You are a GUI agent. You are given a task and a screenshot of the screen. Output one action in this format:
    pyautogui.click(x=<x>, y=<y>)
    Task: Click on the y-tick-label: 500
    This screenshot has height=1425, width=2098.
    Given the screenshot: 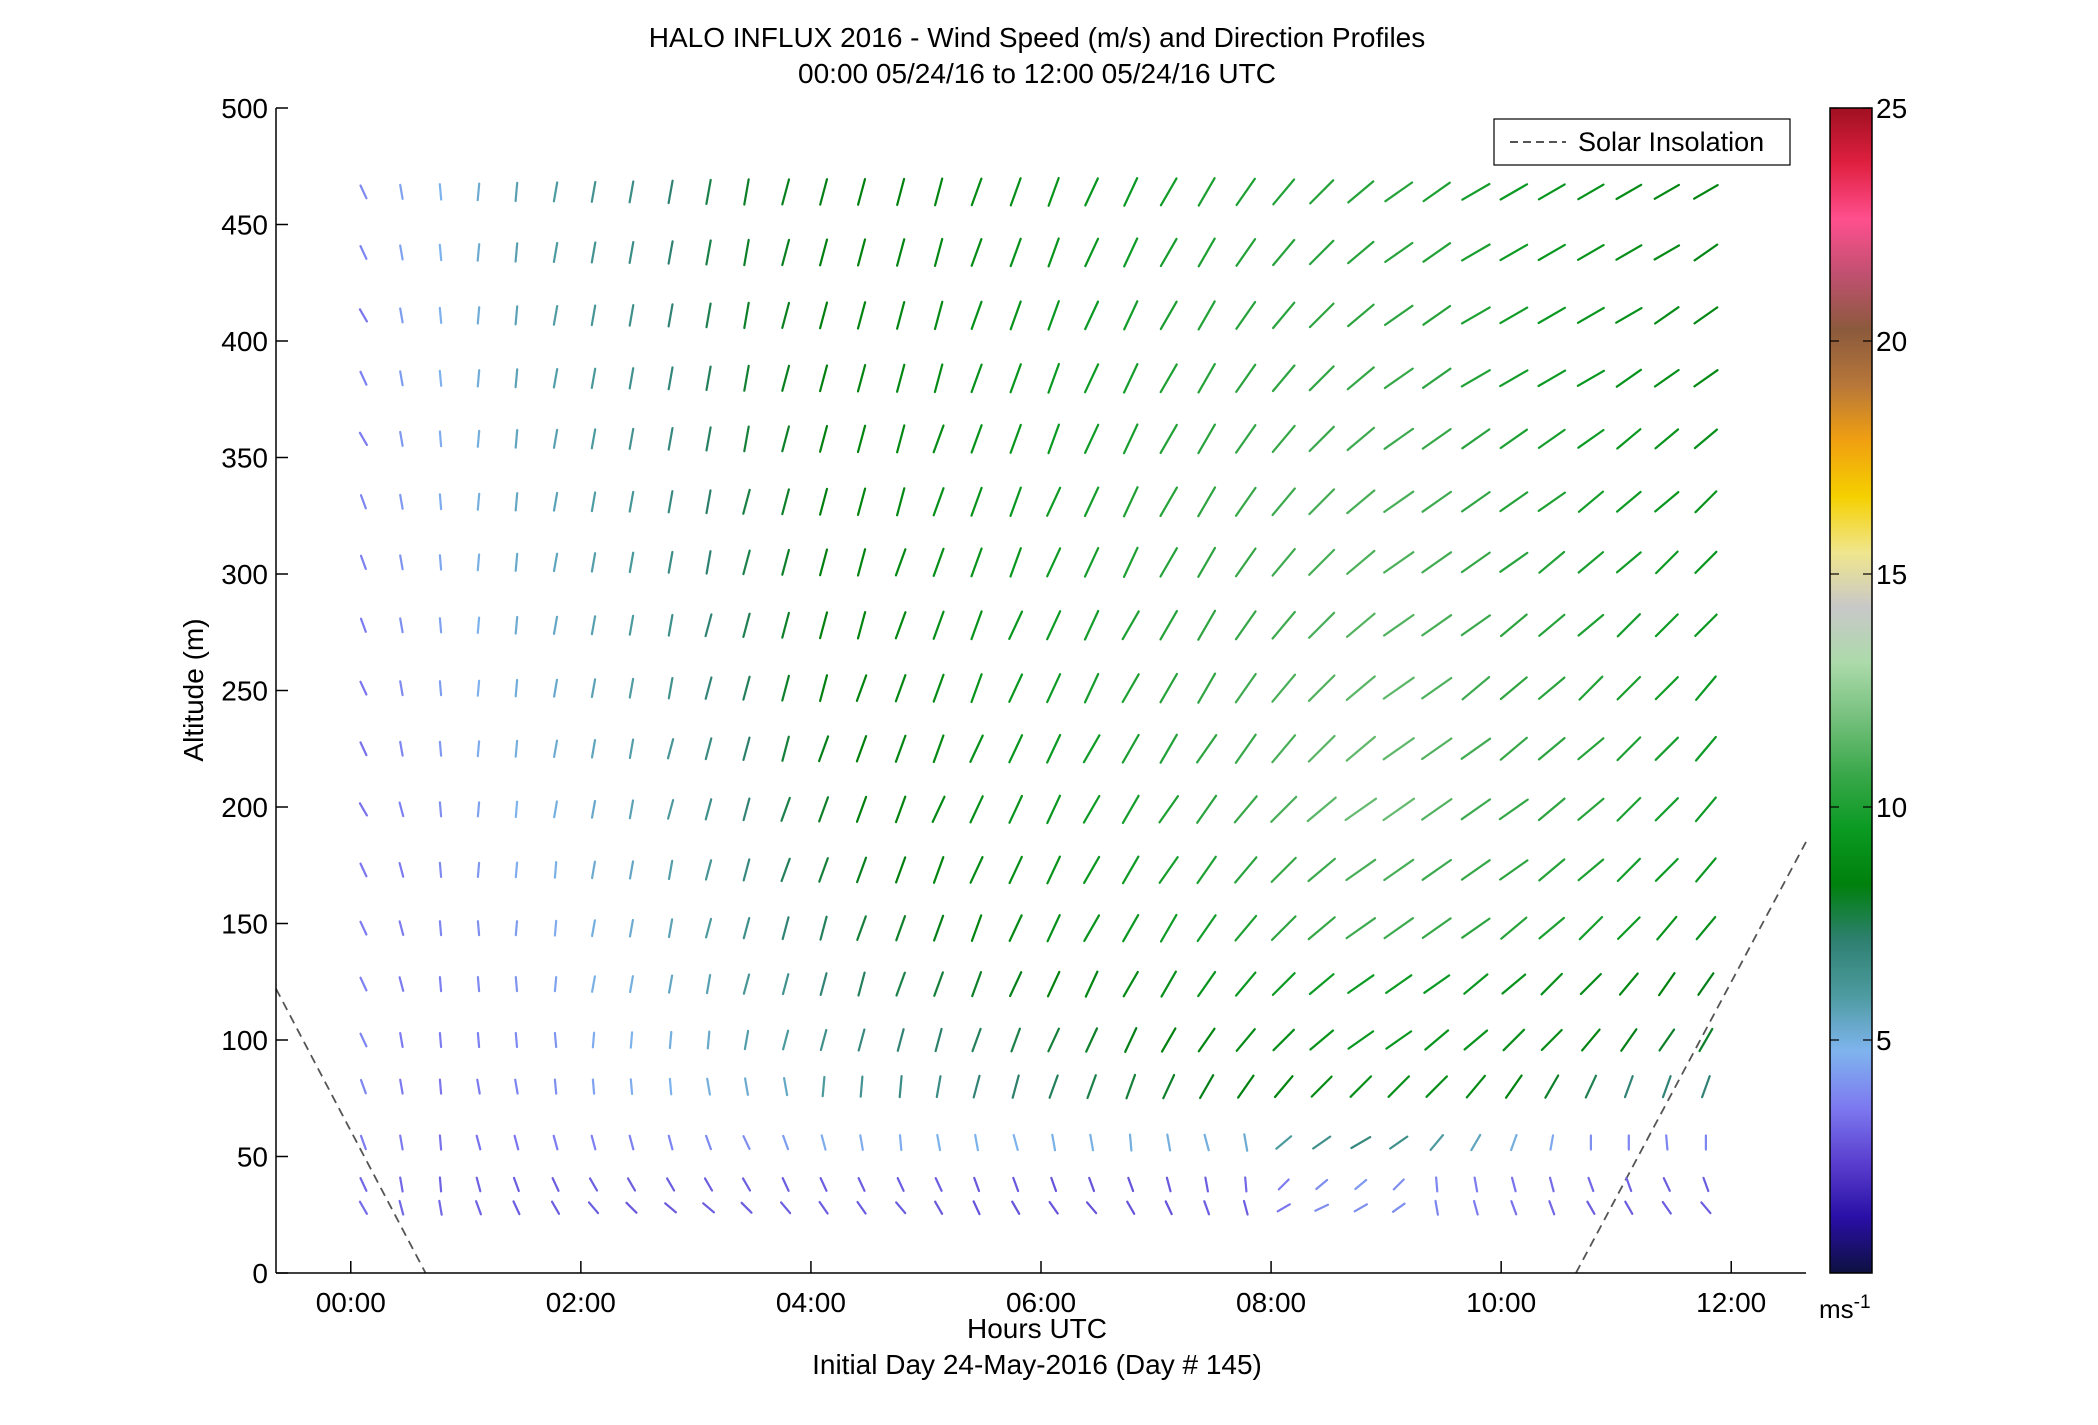 What is the action you would take?
    pyautogui.click(x=244, y=108)
    